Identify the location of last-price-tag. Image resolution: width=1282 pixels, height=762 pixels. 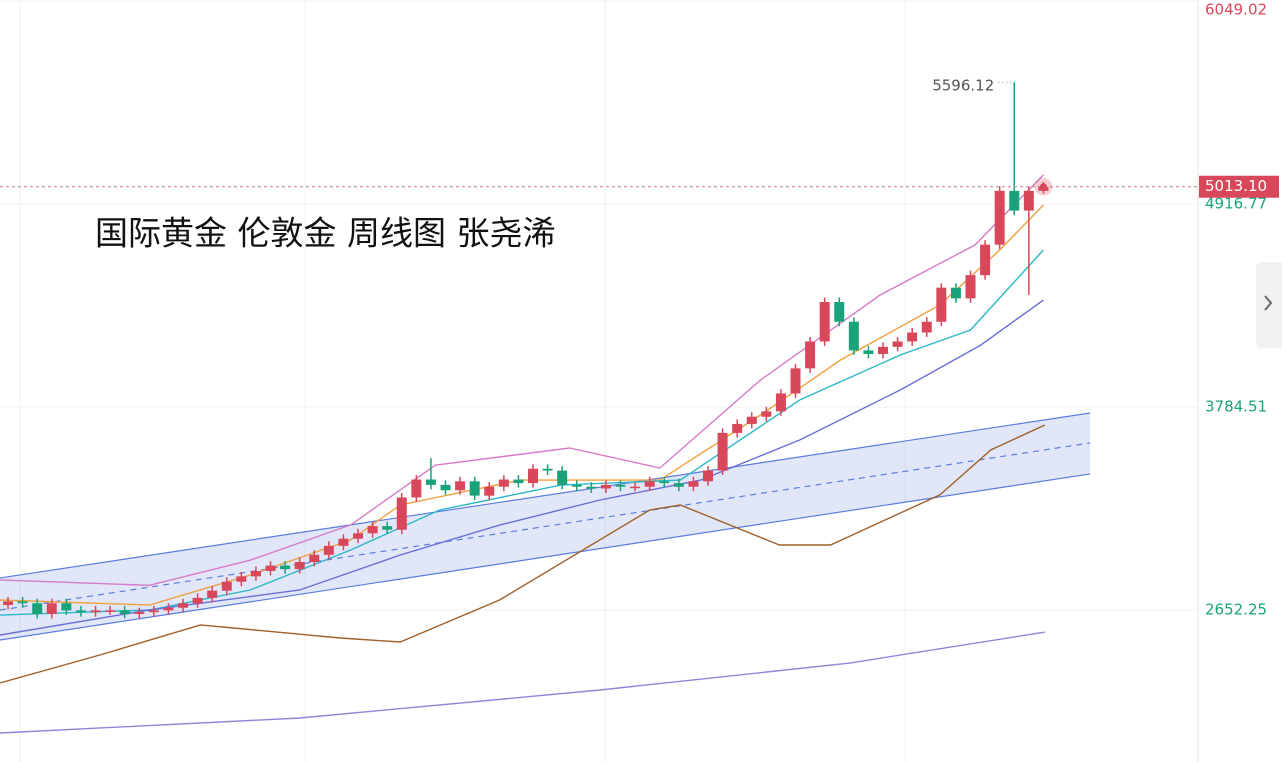
(1239, 186).